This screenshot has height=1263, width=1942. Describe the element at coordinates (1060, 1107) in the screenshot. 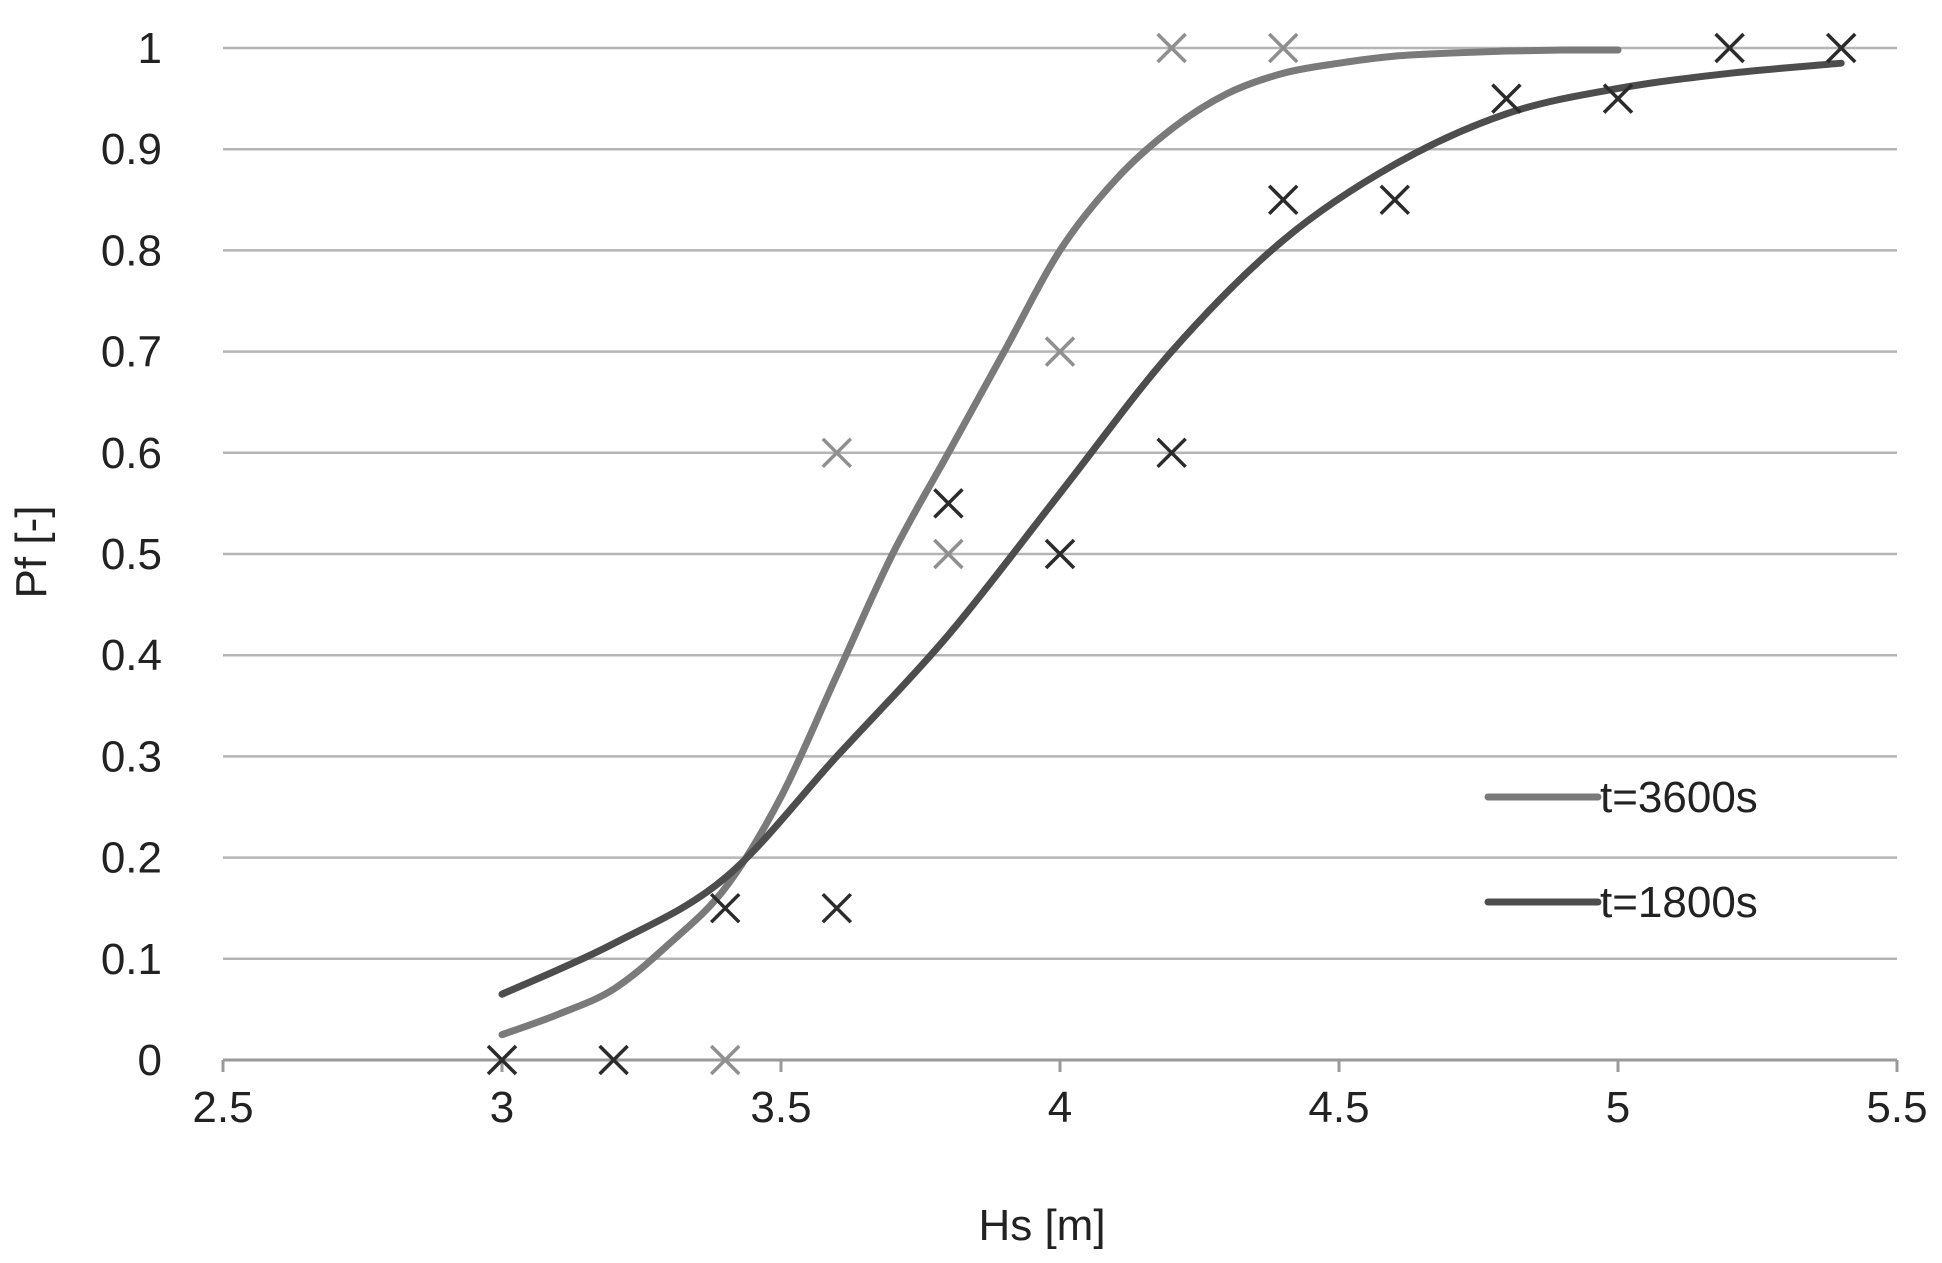

I see `x-tick-label: 4` at that location.